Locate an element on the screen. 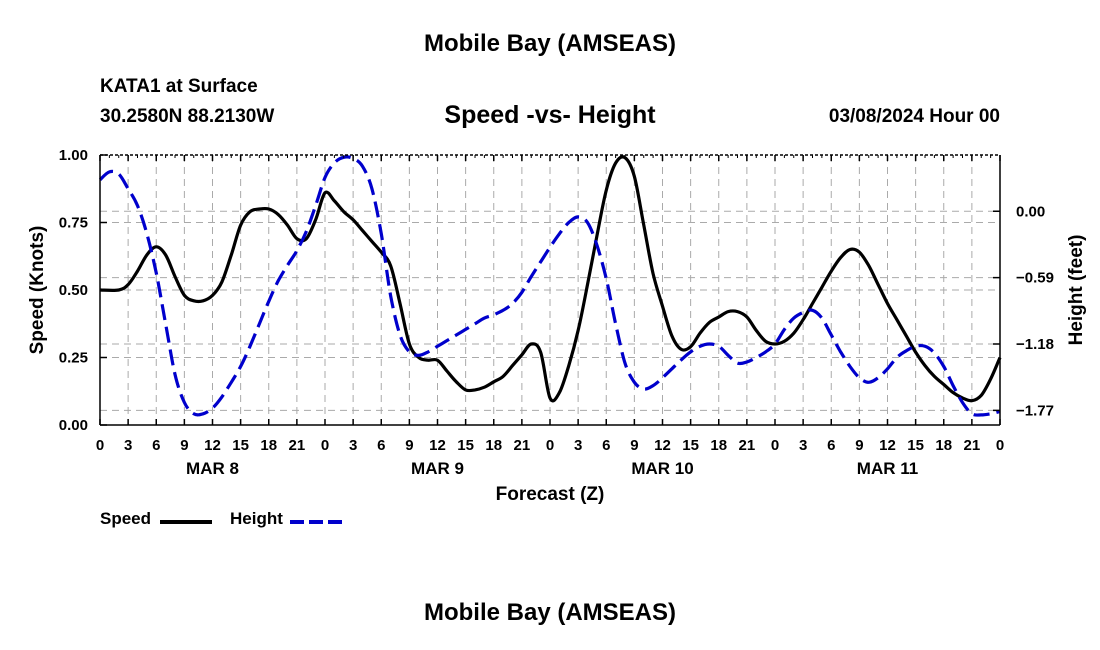 Image resolution: width=1100 pixels, height=650 pixels. legend-label-height: Height is located at coordinates (256, 518).